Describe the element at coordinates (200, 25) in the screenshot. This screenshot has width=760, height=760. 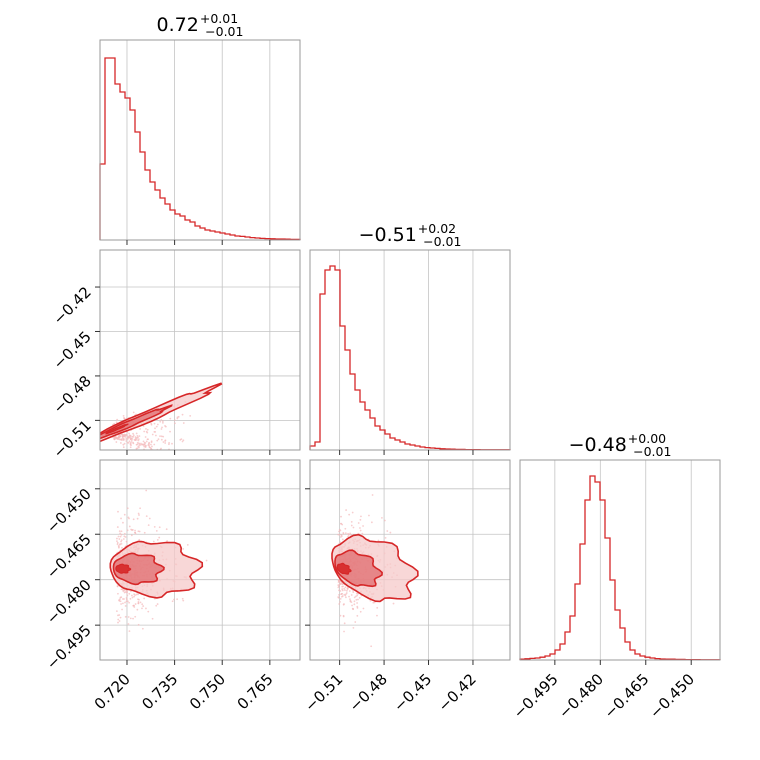
I see `title-param-0: 0.72+0.01 −0.01` at that location.